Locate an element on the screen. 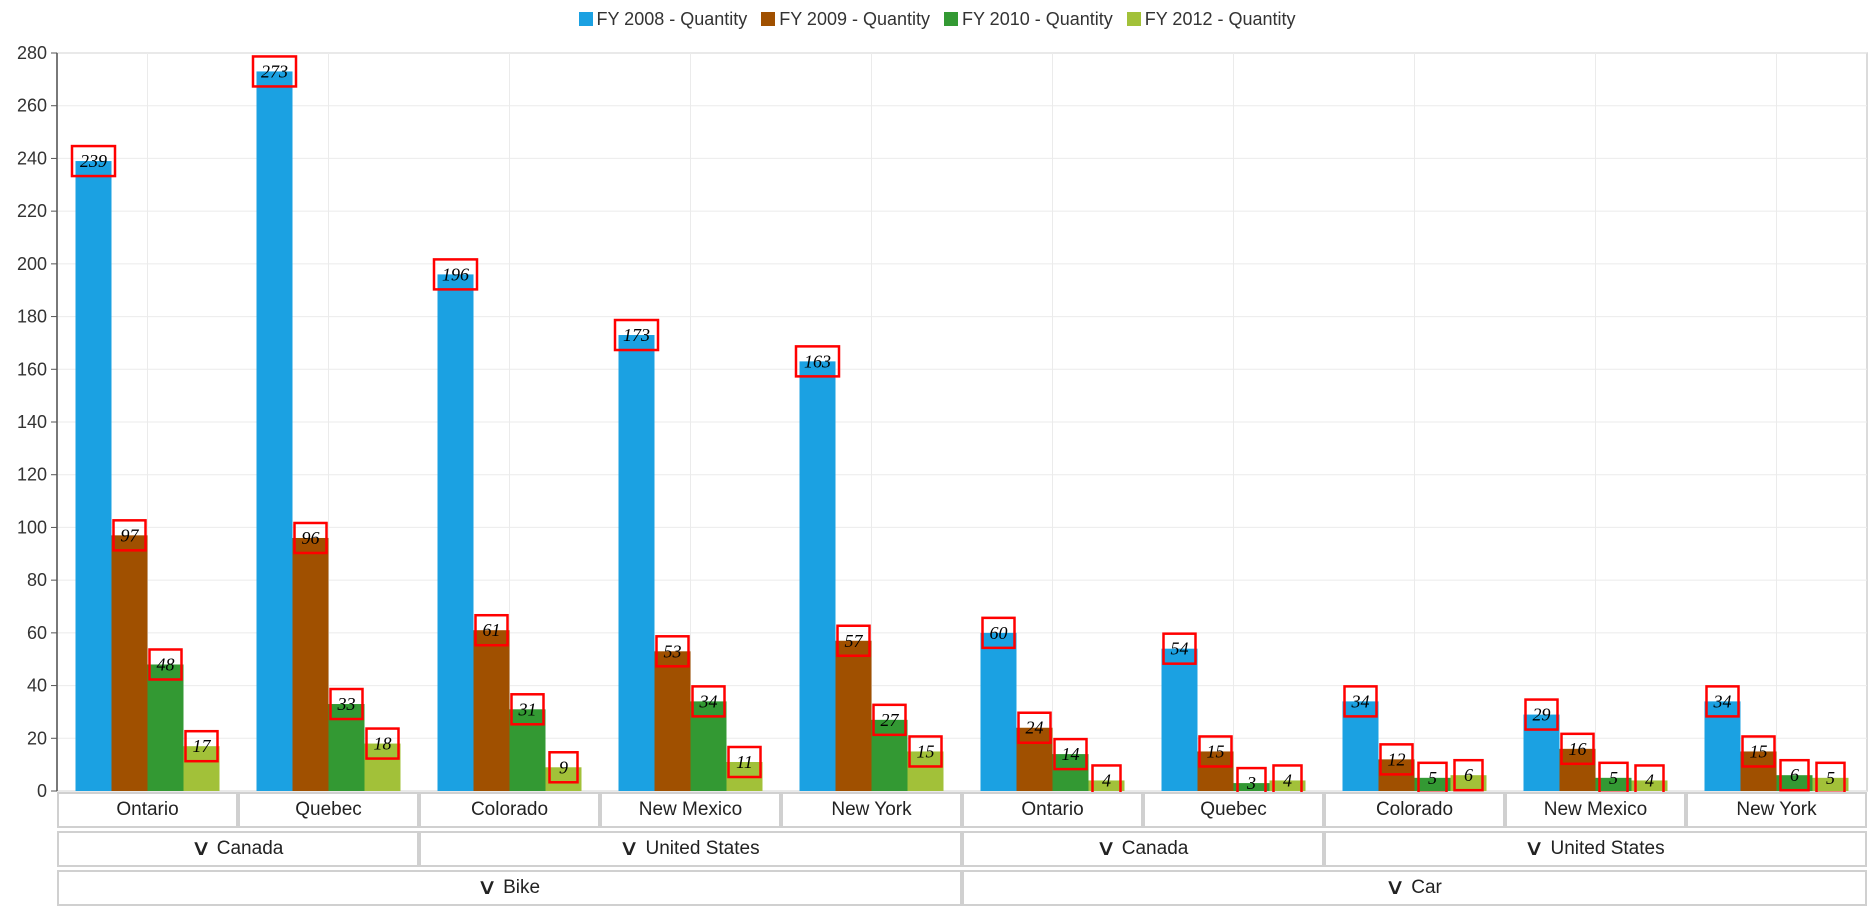 The height and width of the screenshot is (915, 1874). data-label: 97 is located at coordinates (130, 535).